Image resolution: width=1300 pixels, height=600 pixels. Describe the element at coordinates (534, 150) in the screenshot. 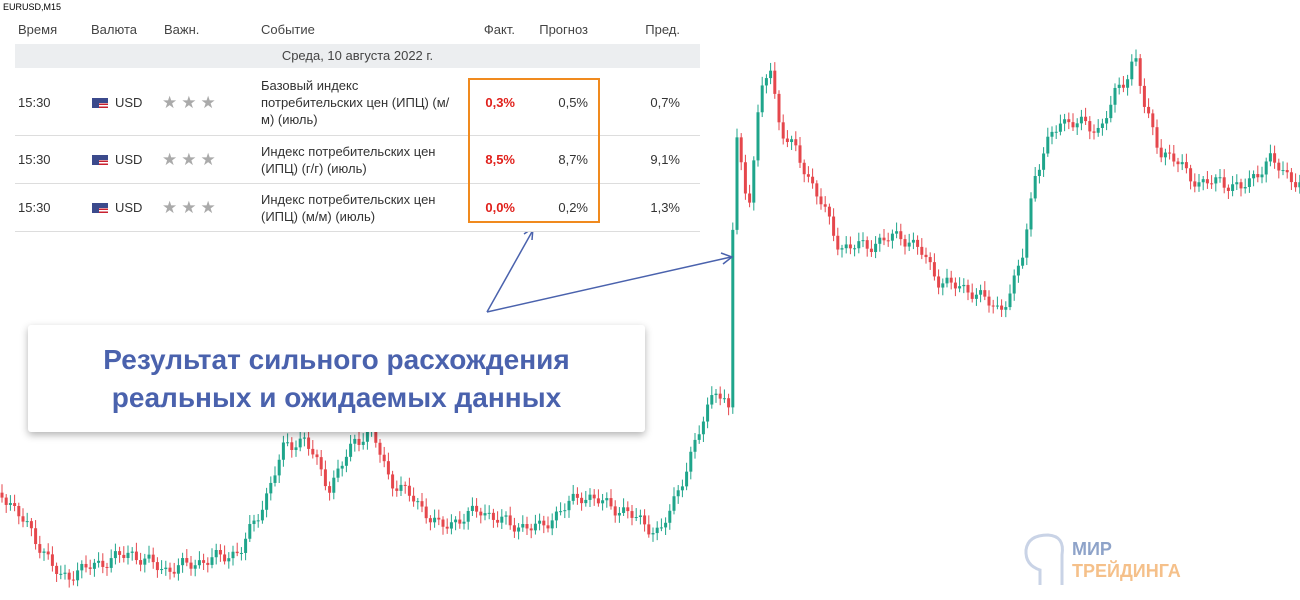

I see `highlight-box` at that location.